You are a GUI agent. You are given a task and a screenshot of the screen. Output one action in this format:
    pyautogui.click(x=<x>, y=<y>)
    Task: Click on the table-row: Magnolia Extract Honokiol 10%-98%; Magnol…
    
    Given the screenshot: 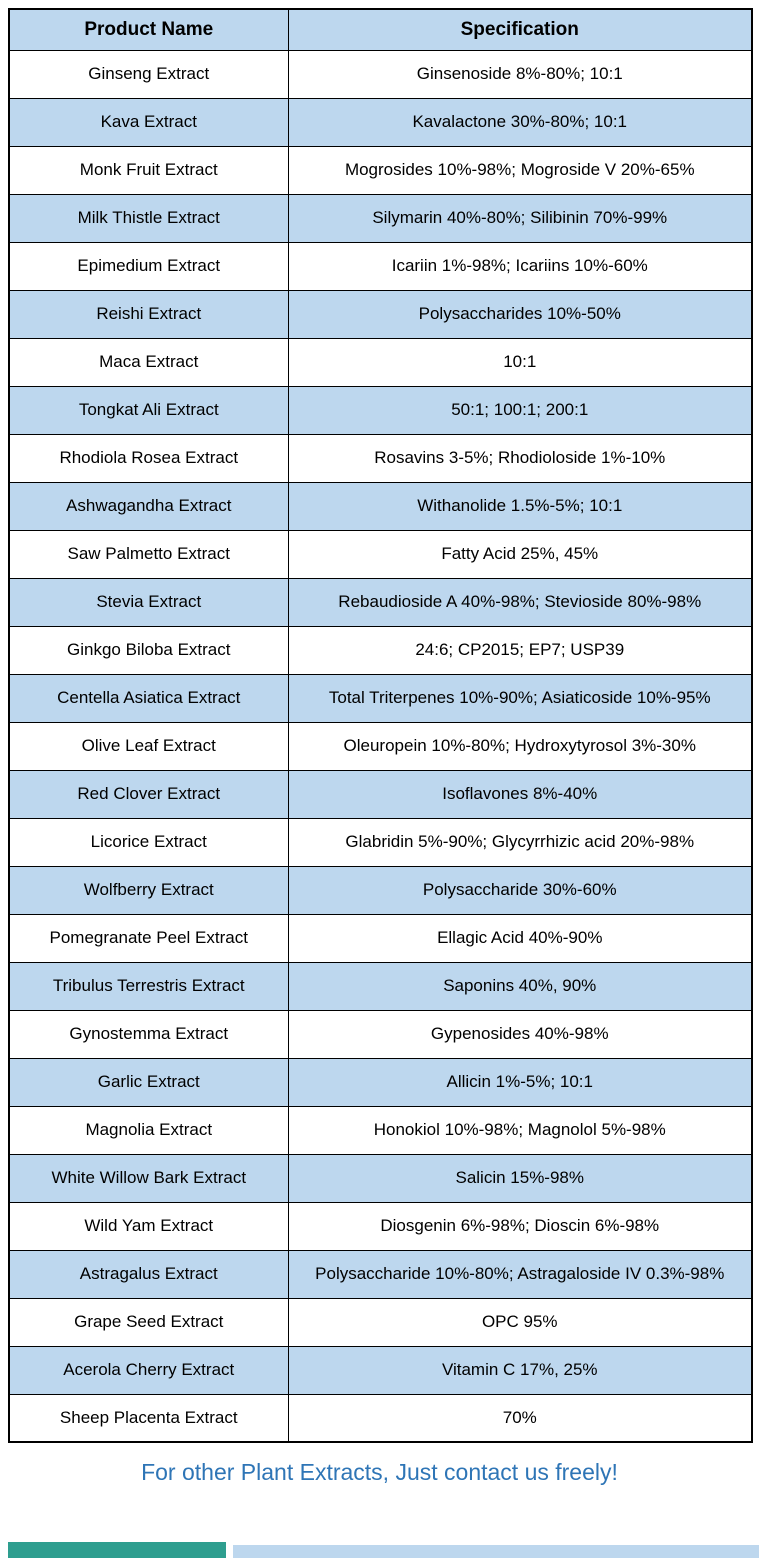 What is the action you would take?
    pyautogui.click(x=380, y=1130)
    